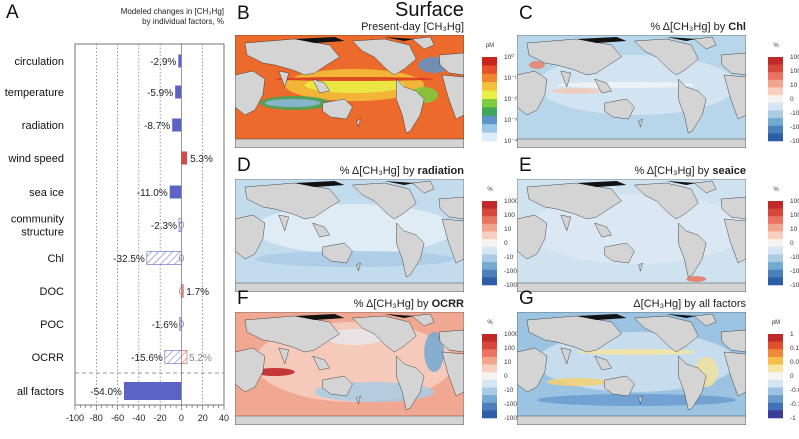  What do you see at coordinates (509, 57) in the screenshot?
I see `colorbar-label: 10⁰` at bounding box center [509, 57].